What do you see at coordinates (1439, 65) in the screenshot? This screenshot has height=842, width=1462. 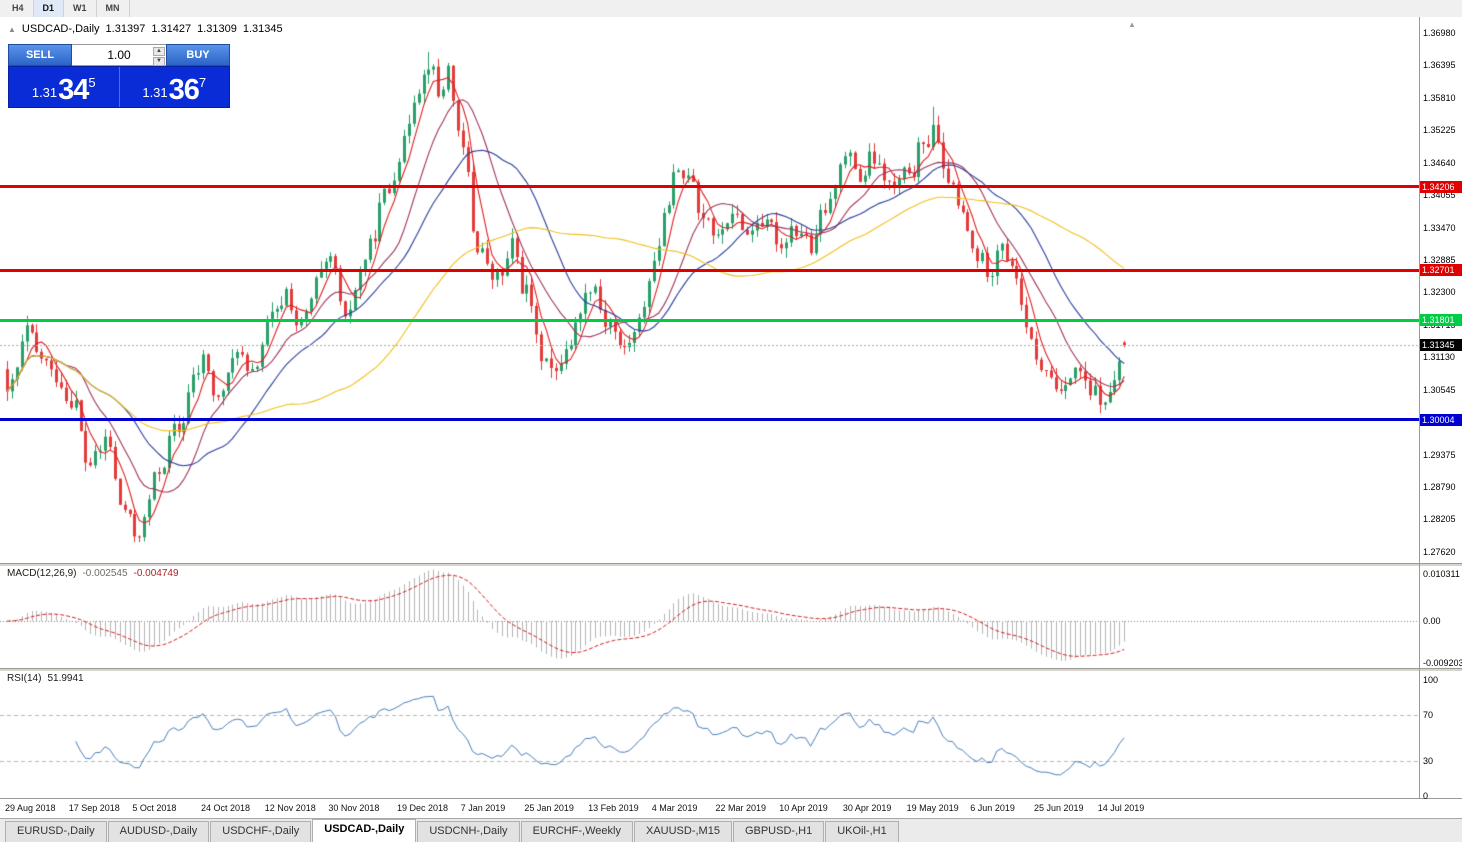 I see `price-axis-label: 1.36395` at bounding box center [1439, 65].